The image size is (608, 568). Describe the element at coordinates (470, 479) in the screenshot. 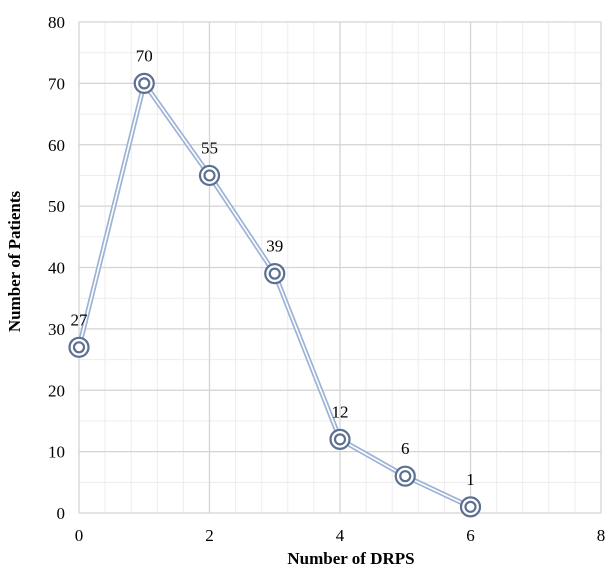

I see `data-label: 1` at that location.